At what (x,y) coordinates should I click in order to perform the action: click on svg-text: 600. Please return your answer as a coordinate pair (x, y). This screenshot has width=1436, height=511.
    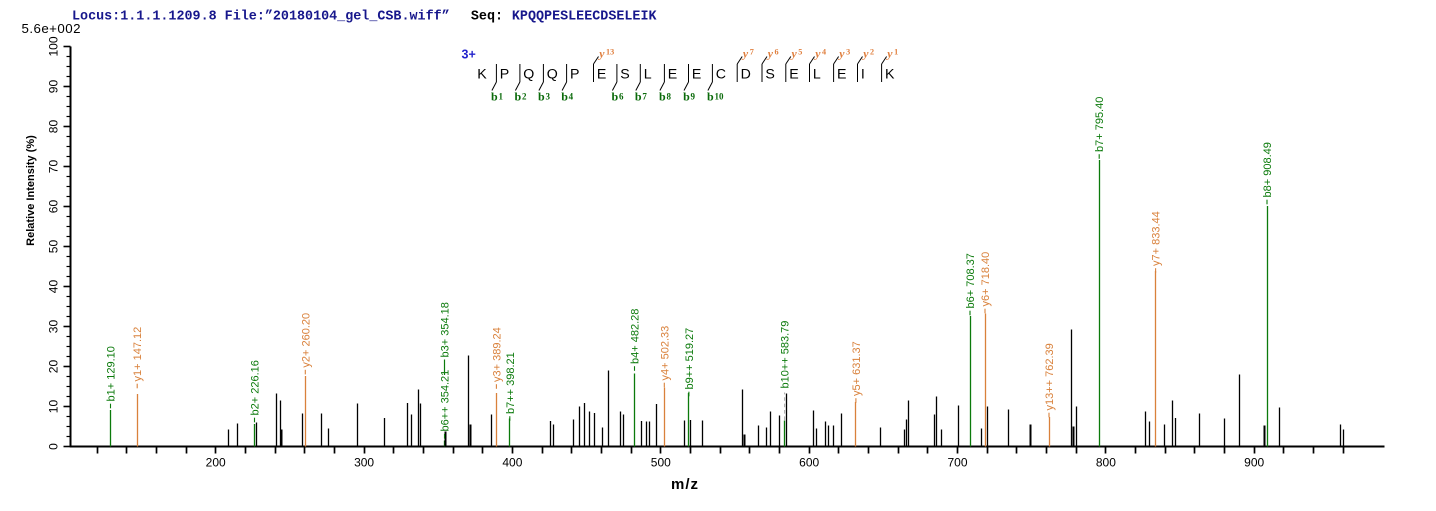
    Looking at the image, I should click on (809, 463).